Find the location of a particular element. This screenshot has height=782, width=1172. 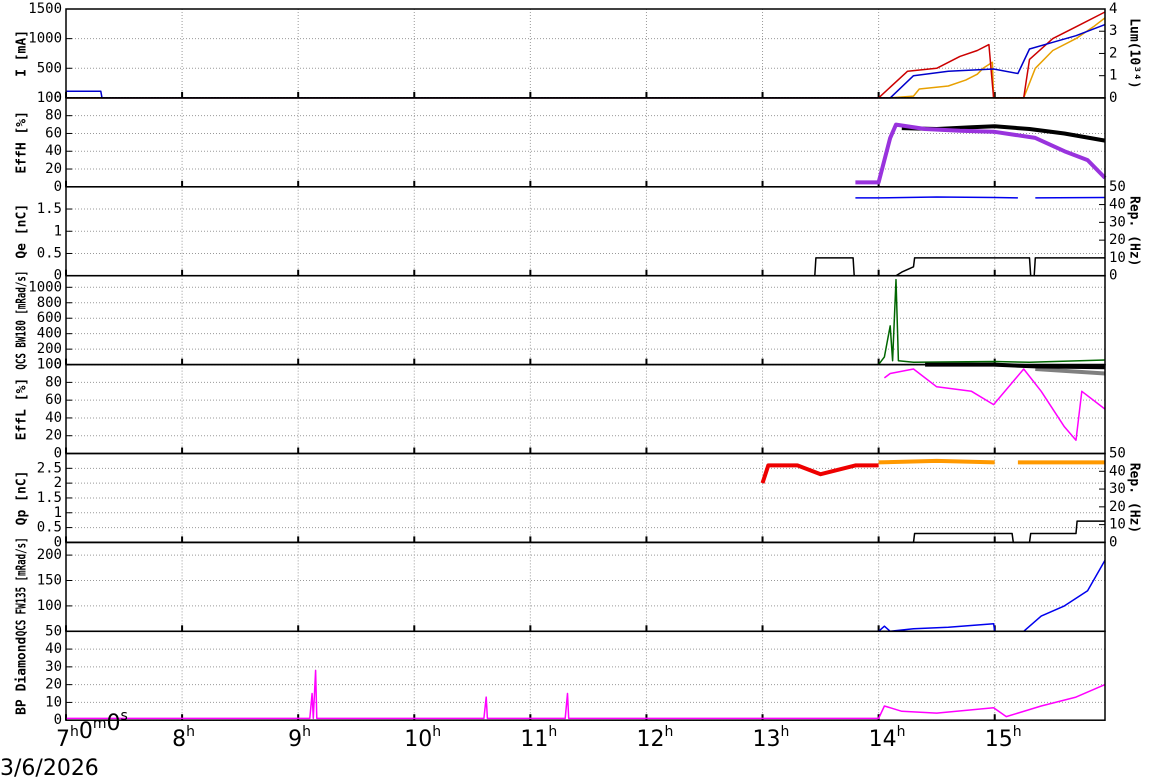

y-axis-label: EffL [%] is located at coordinates (22, 409).